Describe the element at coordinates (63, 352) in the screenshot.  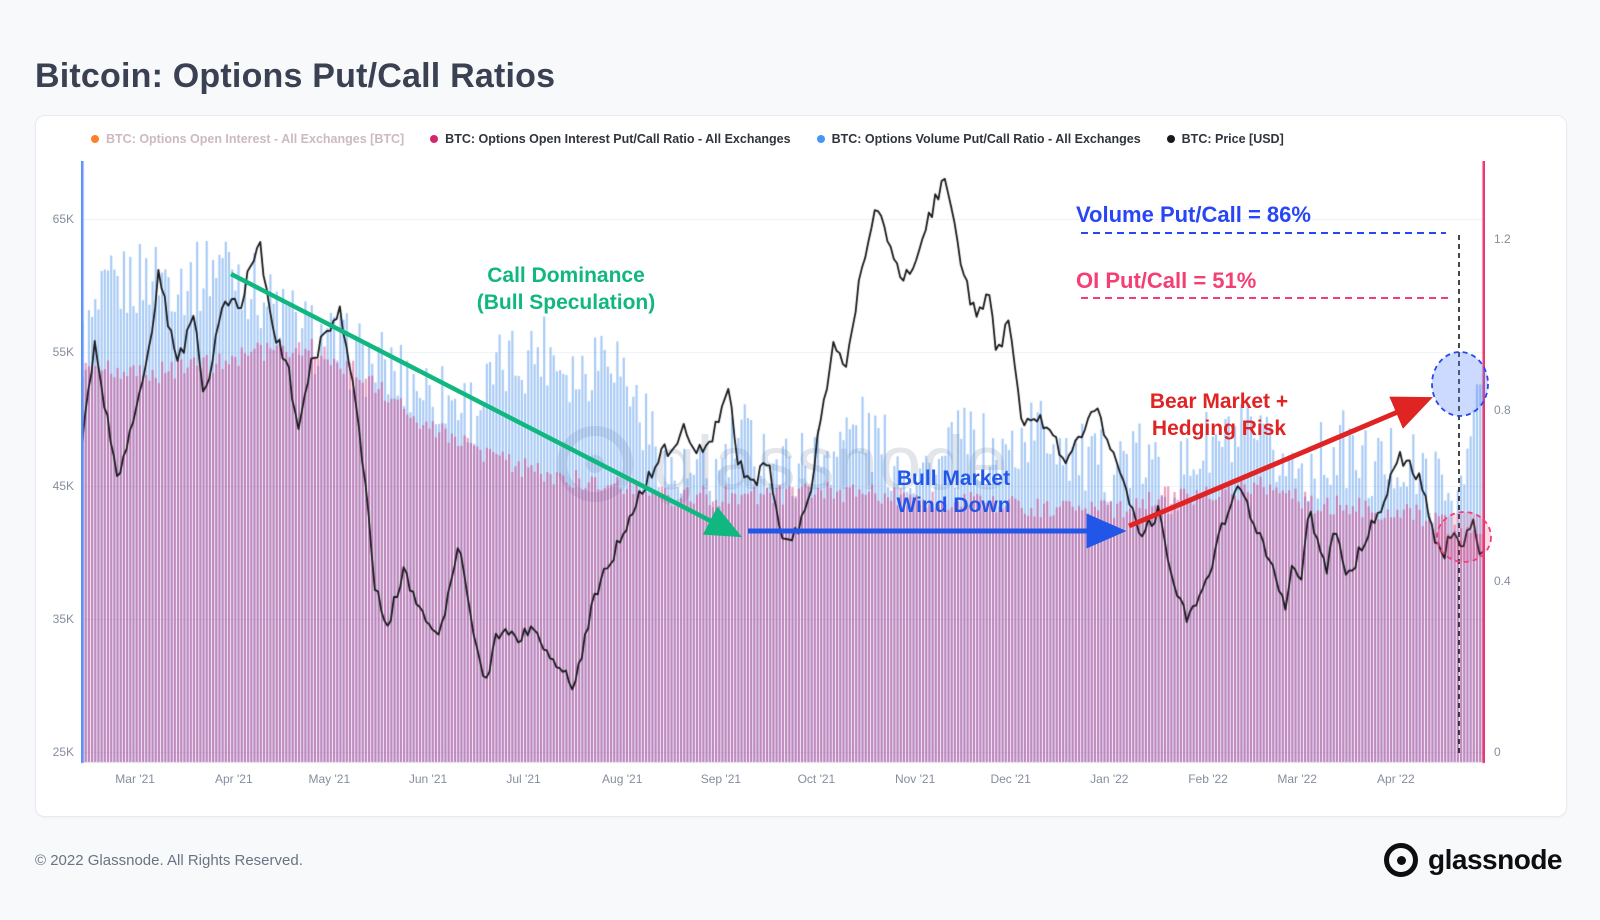
I see `y-axis-left-tick: 55K` at that location.